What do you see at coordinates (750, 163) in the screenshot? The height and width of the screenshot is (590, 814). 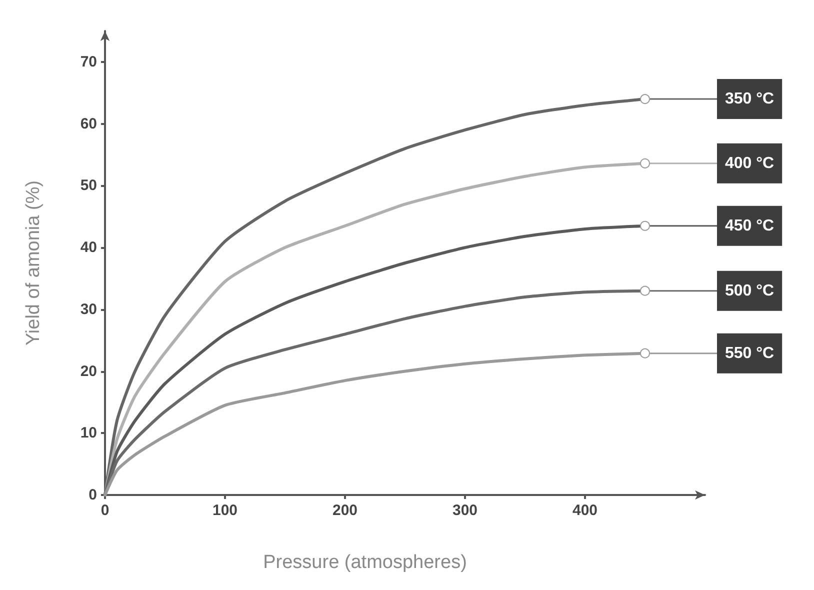 I see `legend-label: 400 °C` at bounding box center [750, 163].